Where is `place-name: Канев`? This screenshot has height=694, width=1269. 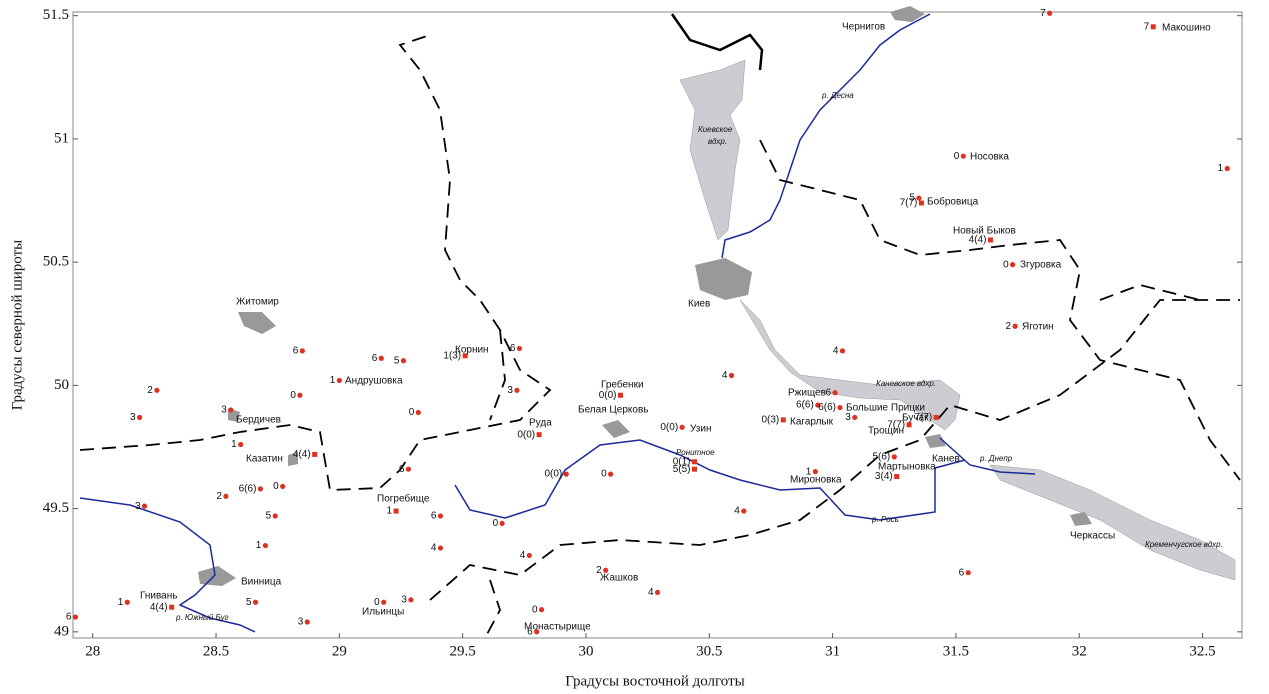 place-name: Канев is located at coordinates (946, 459).